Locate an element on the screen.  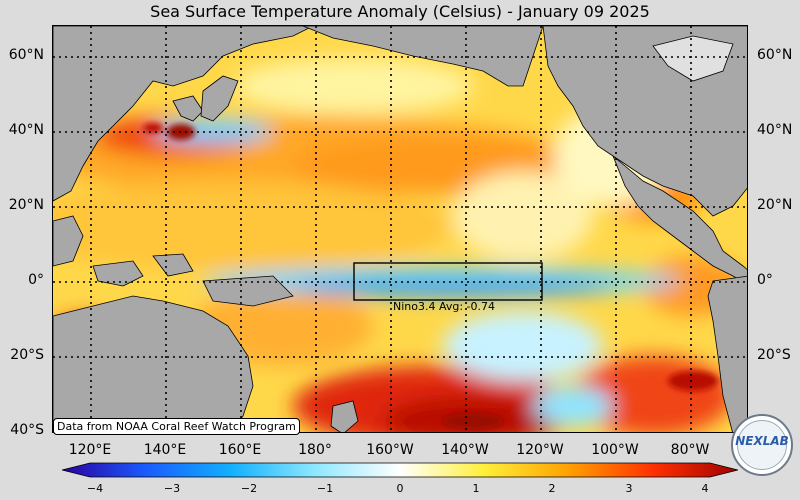
colorbar-tick: 2 is located at coordinates (552, 488).